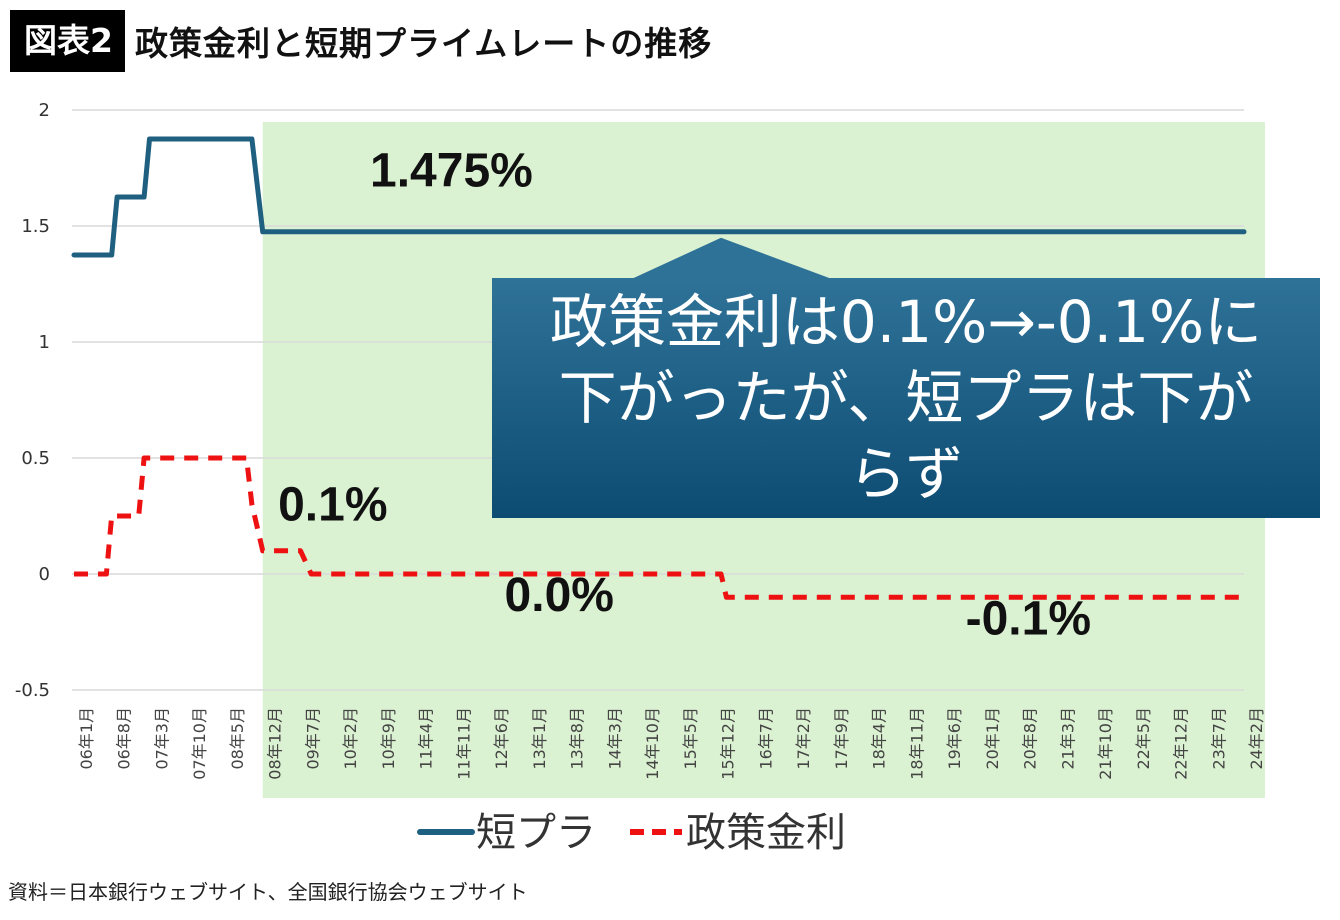  What do you see at coordinates (35, 226) in the screenshot?
I see `y-tick-label: 1.5` at bounding box center [35, 226].